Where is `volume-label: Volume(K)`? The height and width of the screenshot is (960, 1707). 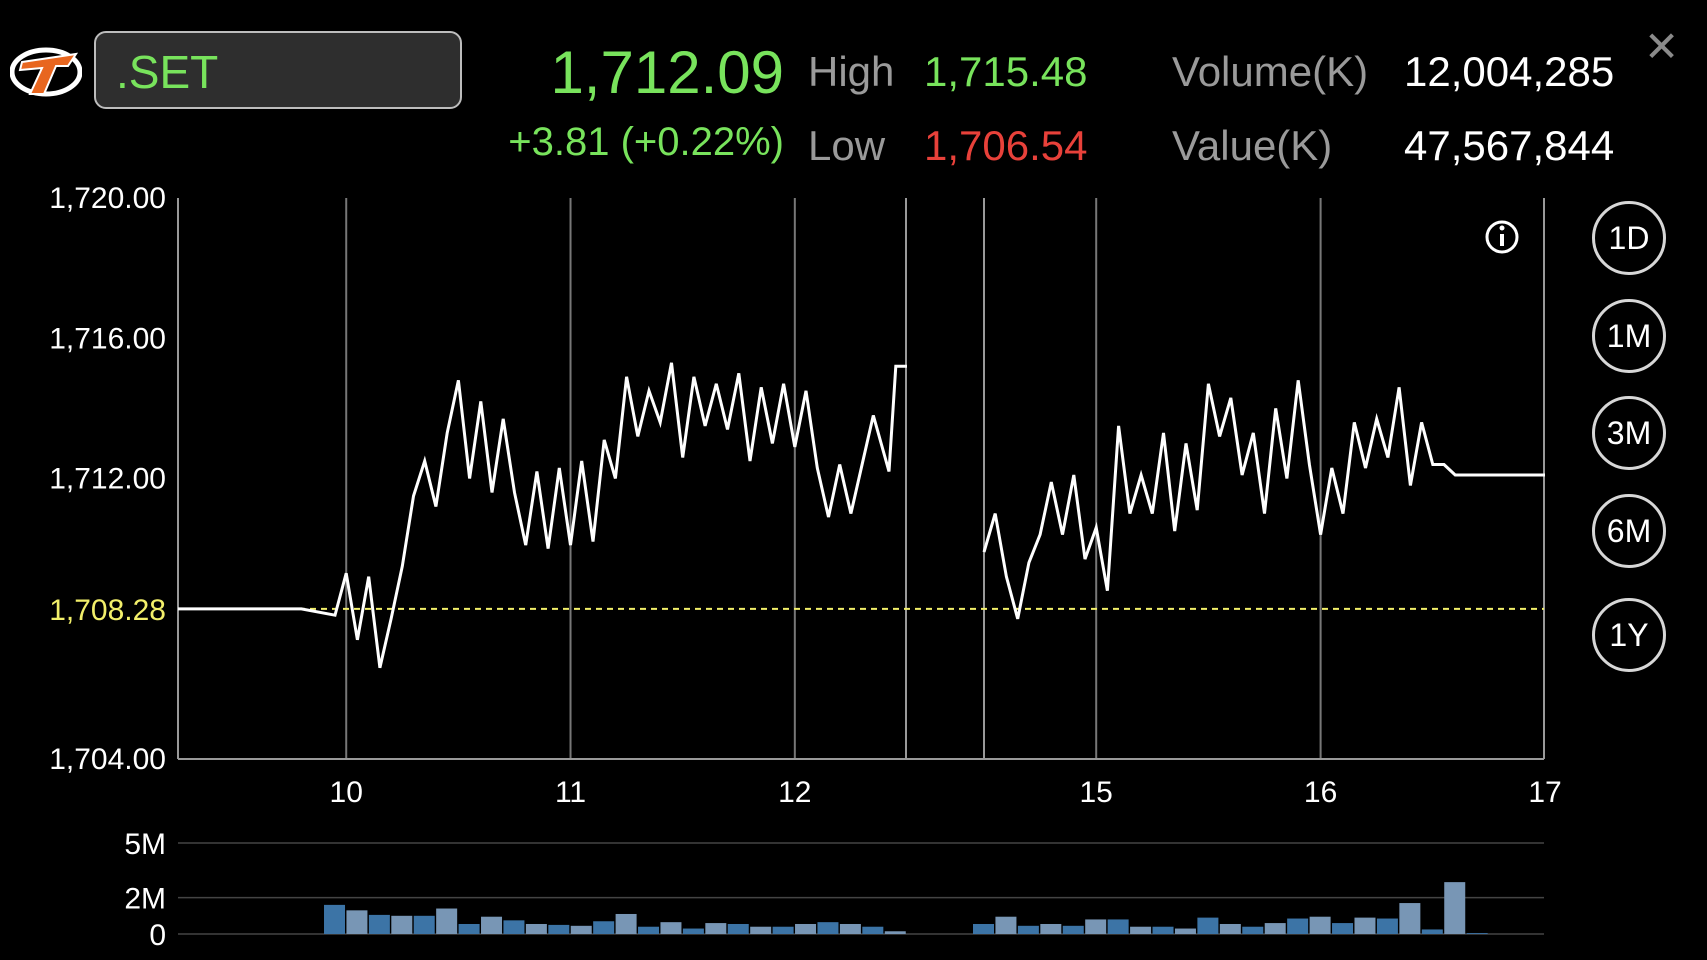
volume-label: Volume(K) is located at coordinates (1270, 71).